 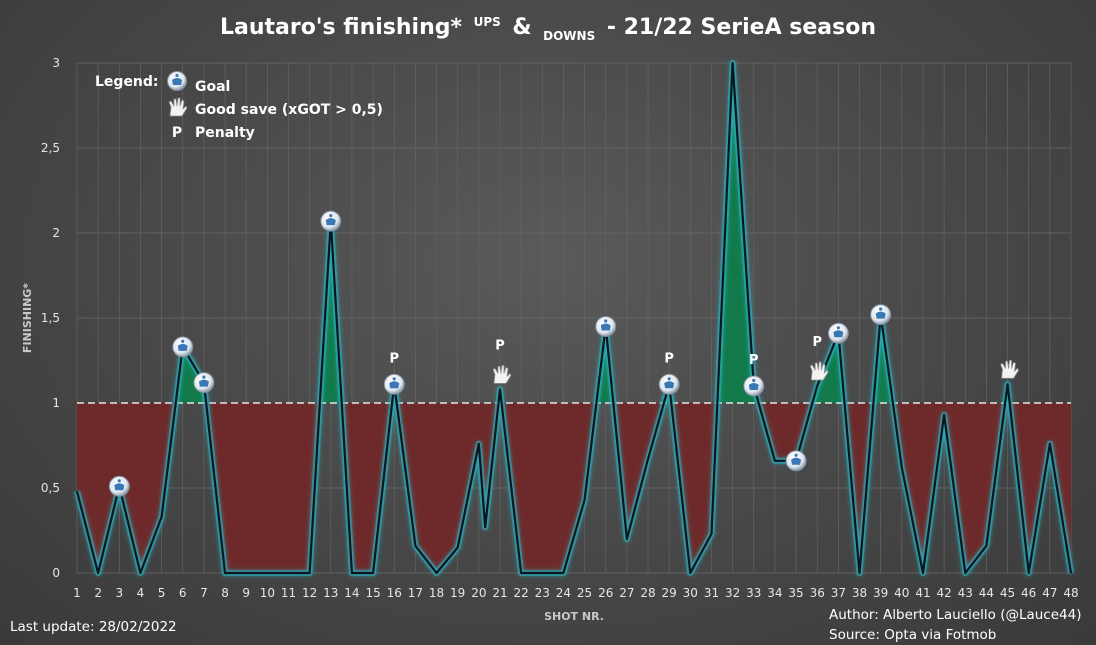 What do you see at coordinates (177, 81) in the screenshot?
I see `legend-goal-icon` at bounding box center [177, 81].